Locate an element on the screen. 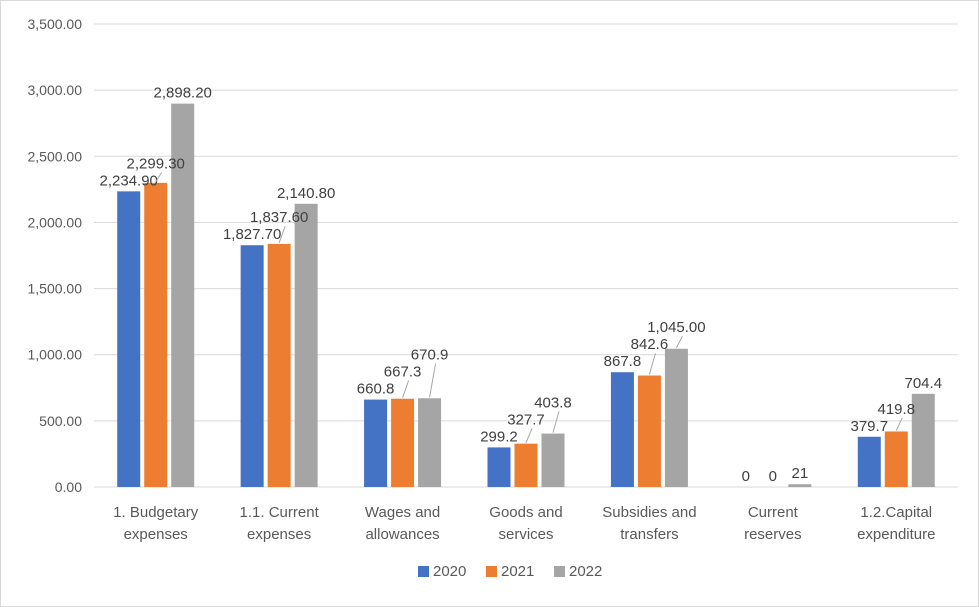 The image size is (979, 607). data-label-2022-1-2-capital: 704.4 is located at coordinates (924, 383).